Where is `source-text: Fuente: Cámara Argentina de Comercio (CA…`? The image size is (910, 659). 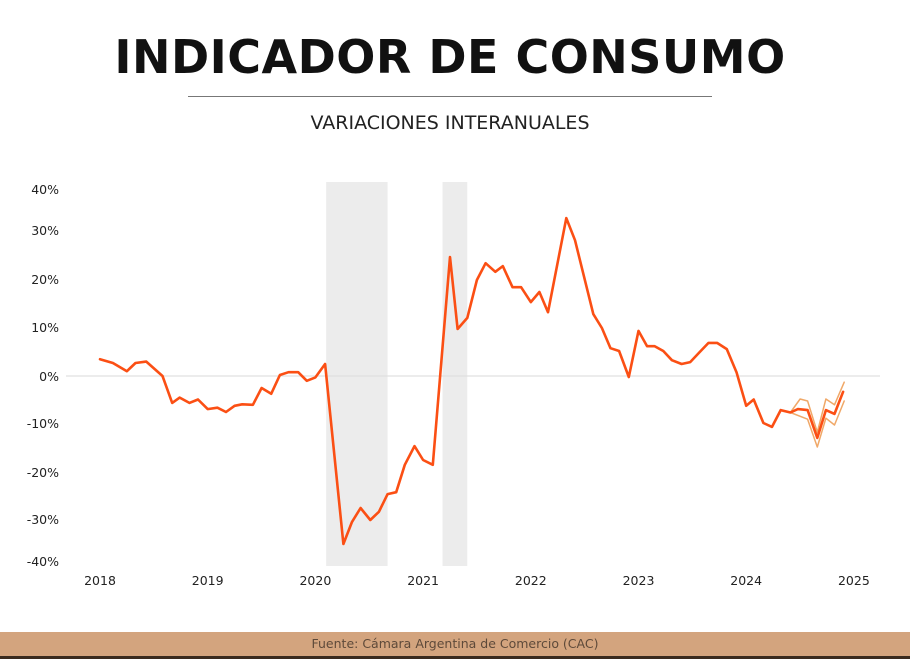 source-text: Fuente: Cámara Argentina de Comercio (CA… is located at coordinates (455, 643).